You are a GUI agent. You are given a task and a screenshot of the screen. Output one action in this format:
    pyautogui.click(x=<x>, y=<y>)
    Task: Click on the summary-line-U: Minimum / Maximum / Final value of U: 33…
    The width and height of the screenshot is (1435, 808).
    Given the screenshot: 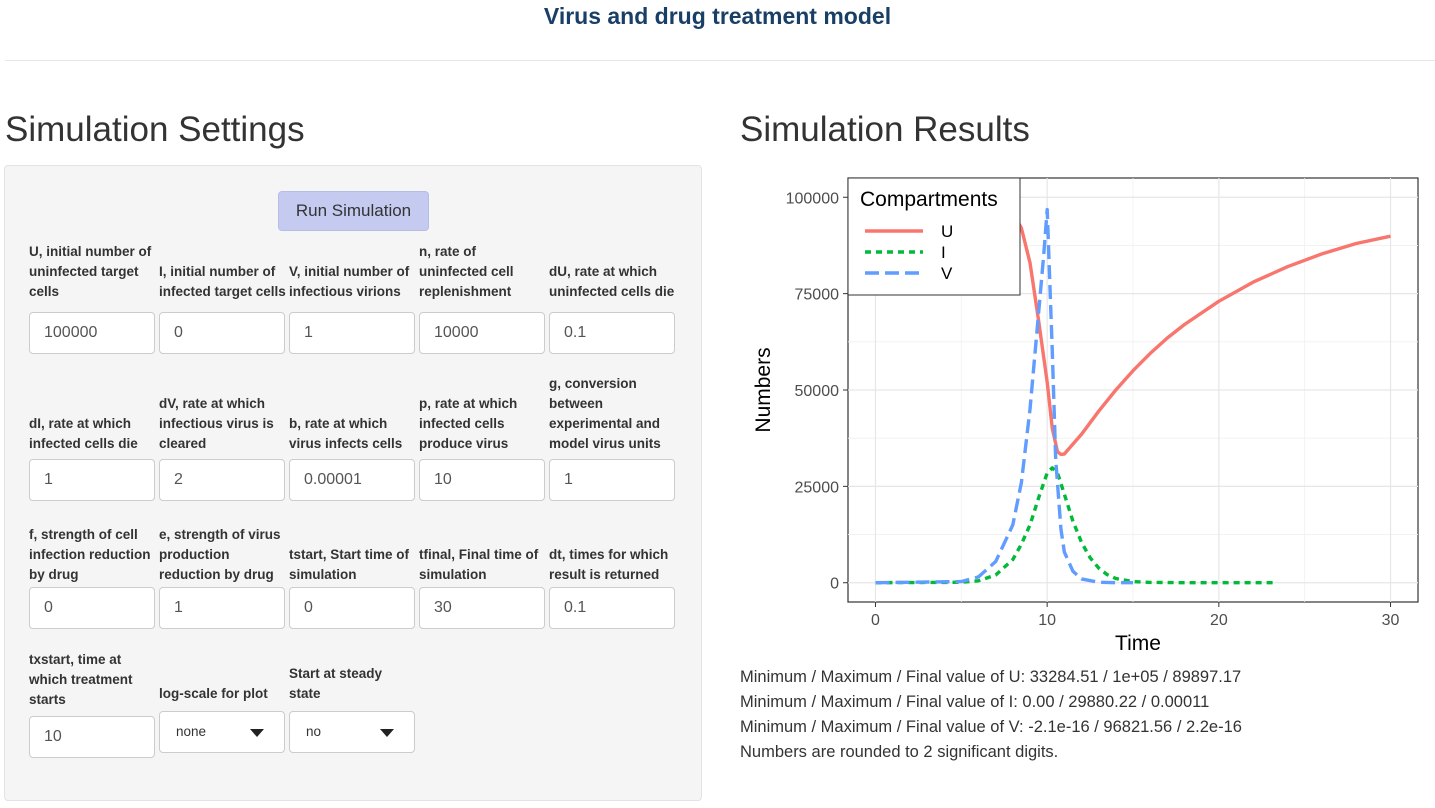 What is the action you would take?
    pyautogui.click(x=991, y=677)
    